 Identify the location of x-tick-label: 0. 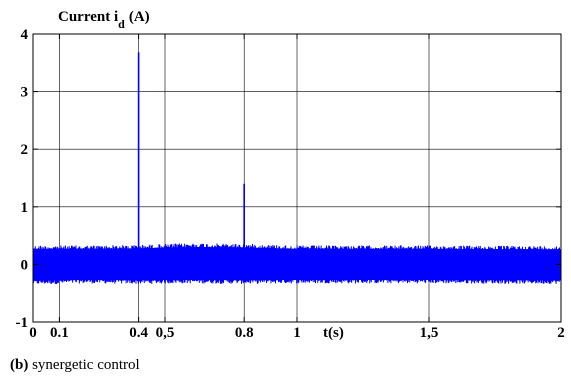
(33, 332).